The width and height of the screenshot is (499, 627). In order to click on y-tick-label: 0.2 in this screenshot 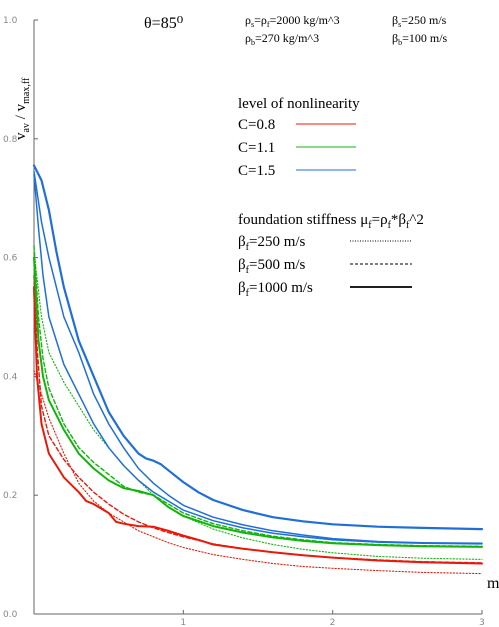, I will do `click(10, 496)`.